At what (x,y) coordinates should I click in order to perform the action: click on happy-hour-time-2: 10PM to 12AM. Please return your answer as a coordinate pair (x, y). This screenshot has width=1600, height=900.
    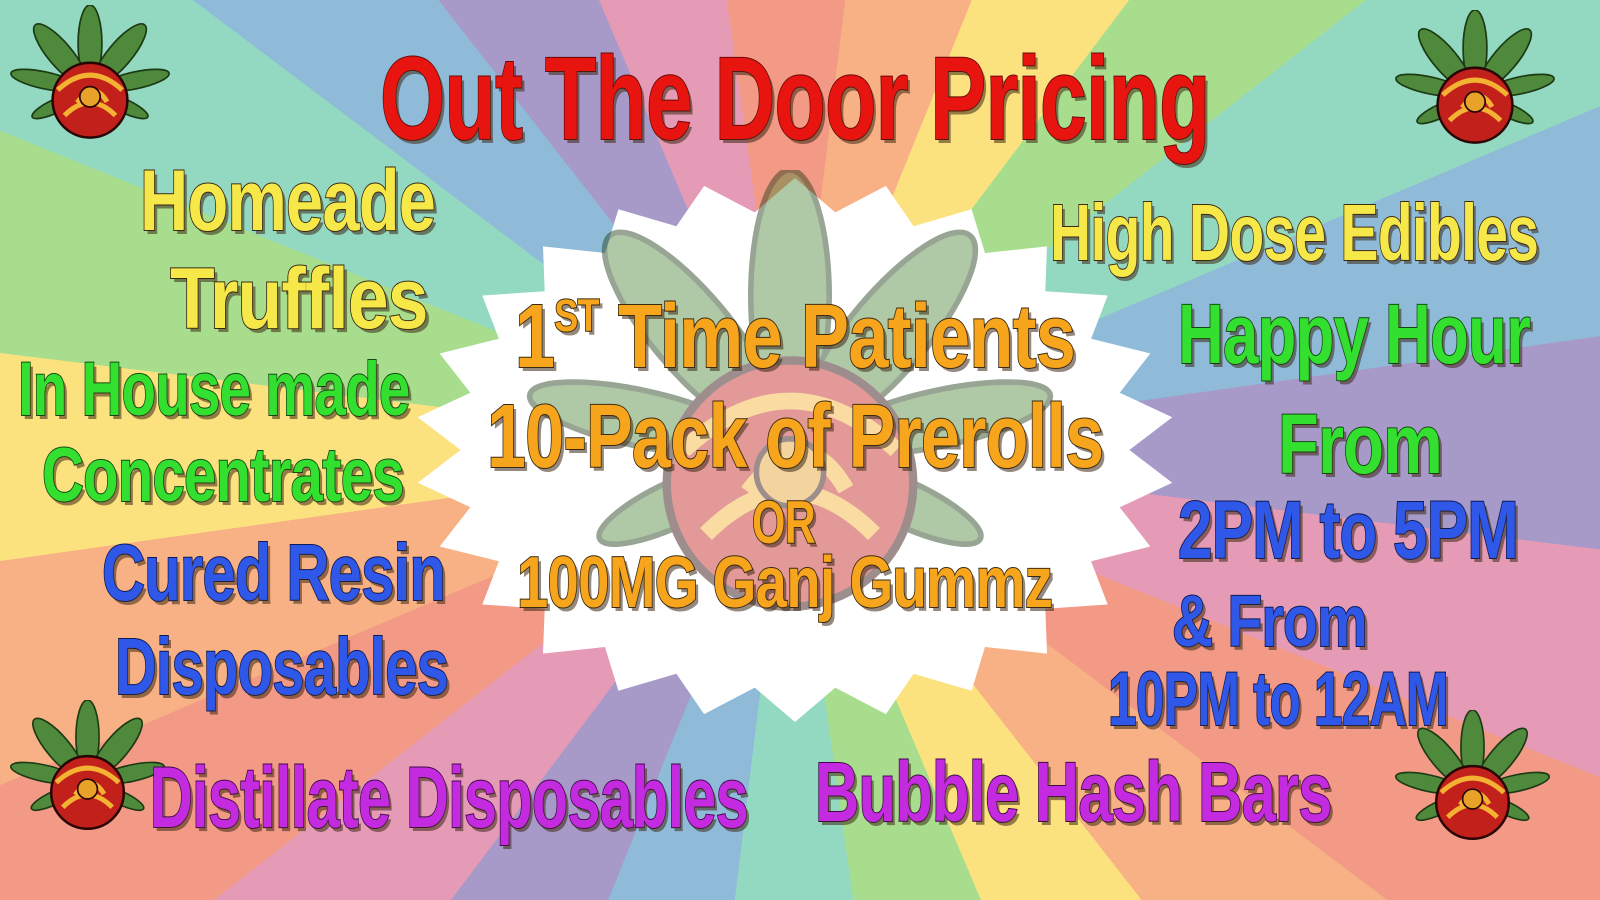
    Looking at the image, I should click on (1278, 699).